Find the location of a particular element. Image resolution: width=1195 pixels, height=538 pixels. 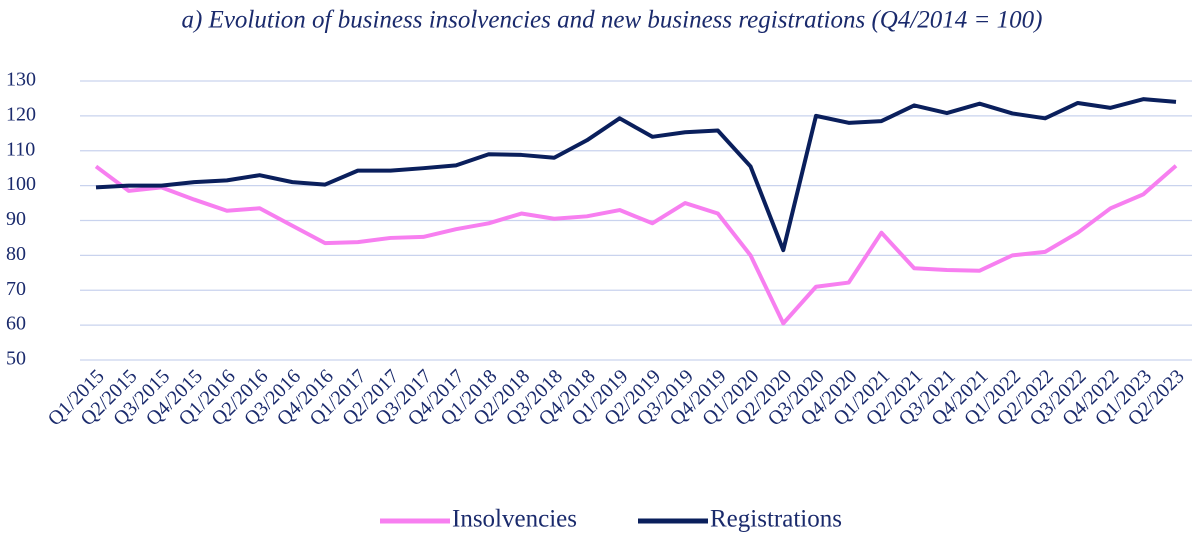

y-tick-label: 70 is located at coordinates (16, 289).